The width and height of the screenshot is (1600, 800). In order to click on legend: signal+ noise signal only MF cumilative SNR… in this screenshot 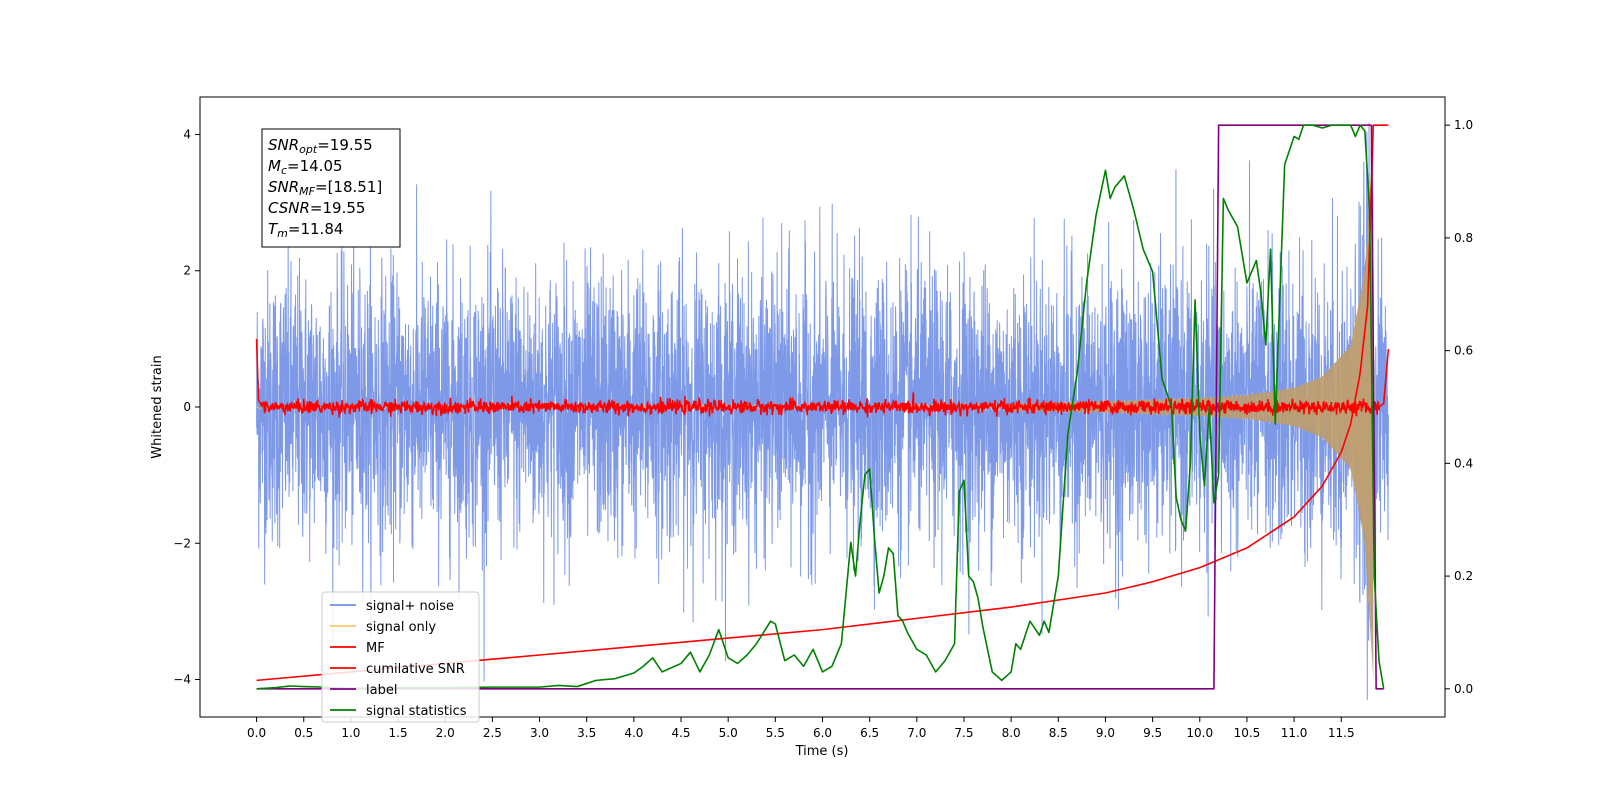, I will do `click(400, 657)`.